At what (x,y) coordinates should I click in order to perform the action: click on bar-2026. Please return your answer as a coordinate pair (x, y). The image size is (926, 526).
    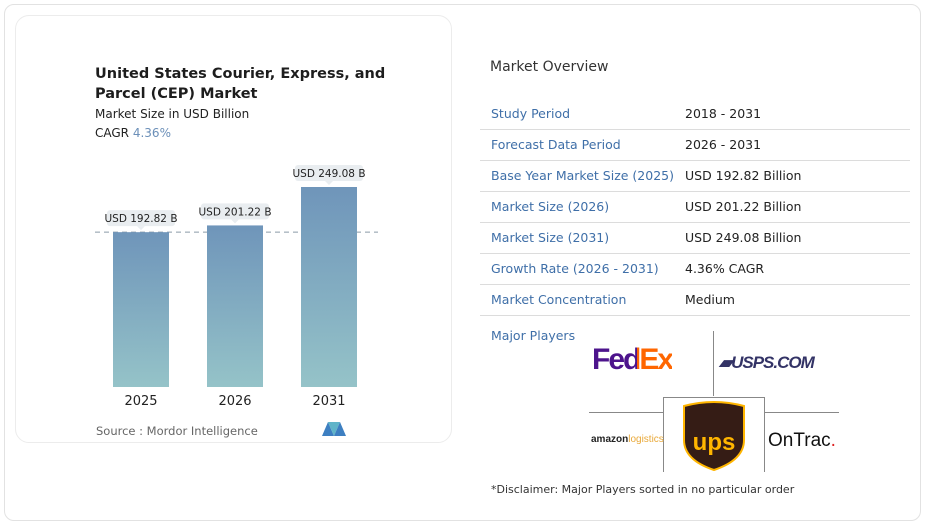
    Looking at the image, I should click on (235, 306).